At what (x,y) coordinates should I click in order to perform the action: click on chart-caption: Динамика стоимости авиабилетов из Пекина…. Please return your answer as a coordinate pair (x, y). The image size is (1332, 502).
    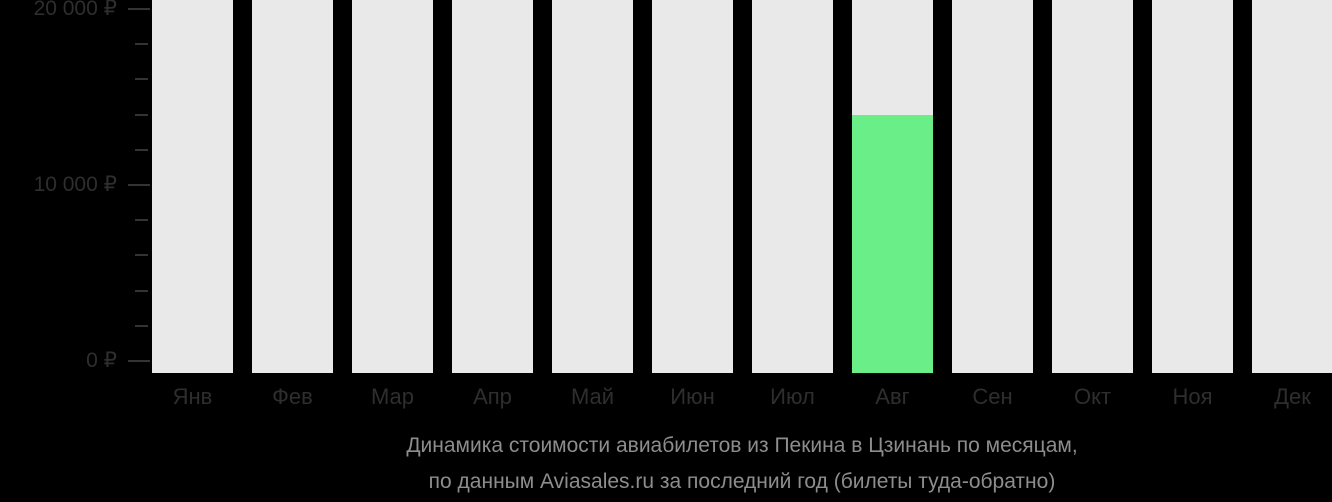
    Looking at the image, I should click on (742, 464).